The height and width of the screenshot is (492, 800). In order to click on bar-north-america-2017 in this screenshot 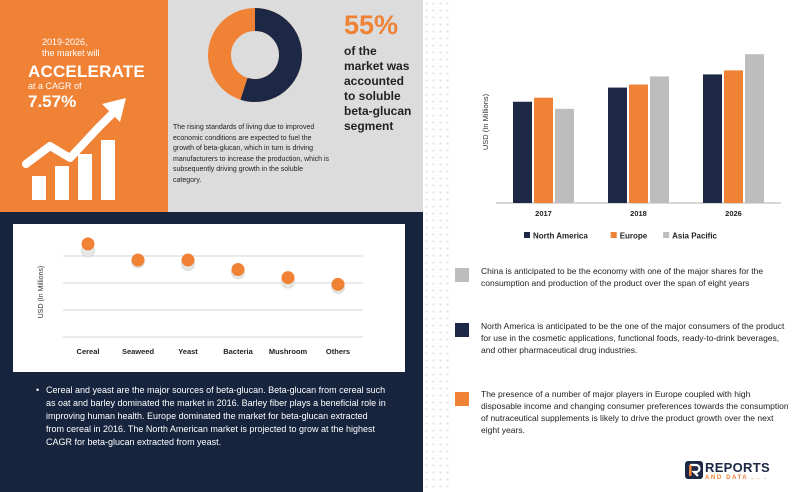, I will do `click(522, 152)`.